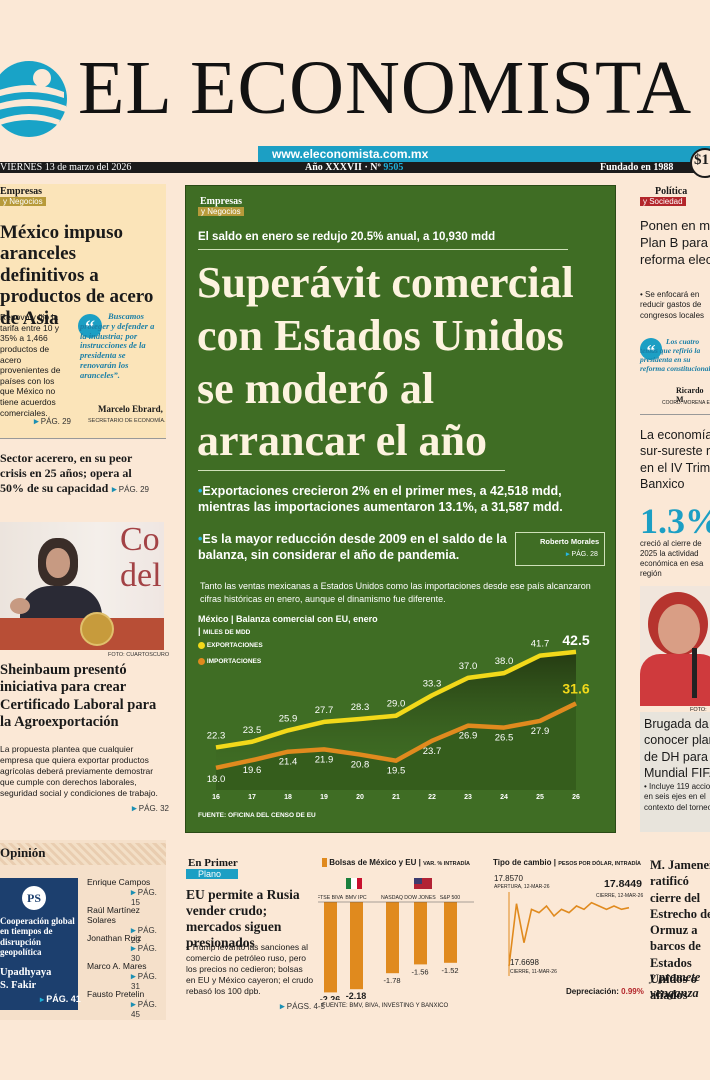  I want to click on x-tick-label: 21, so click(396, 797).